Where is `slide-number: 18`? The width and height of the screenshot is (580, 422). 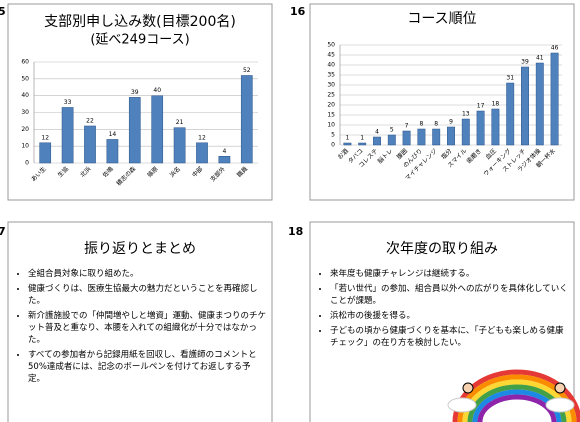
slide-number: 18 is located at coordinates (295, 231).